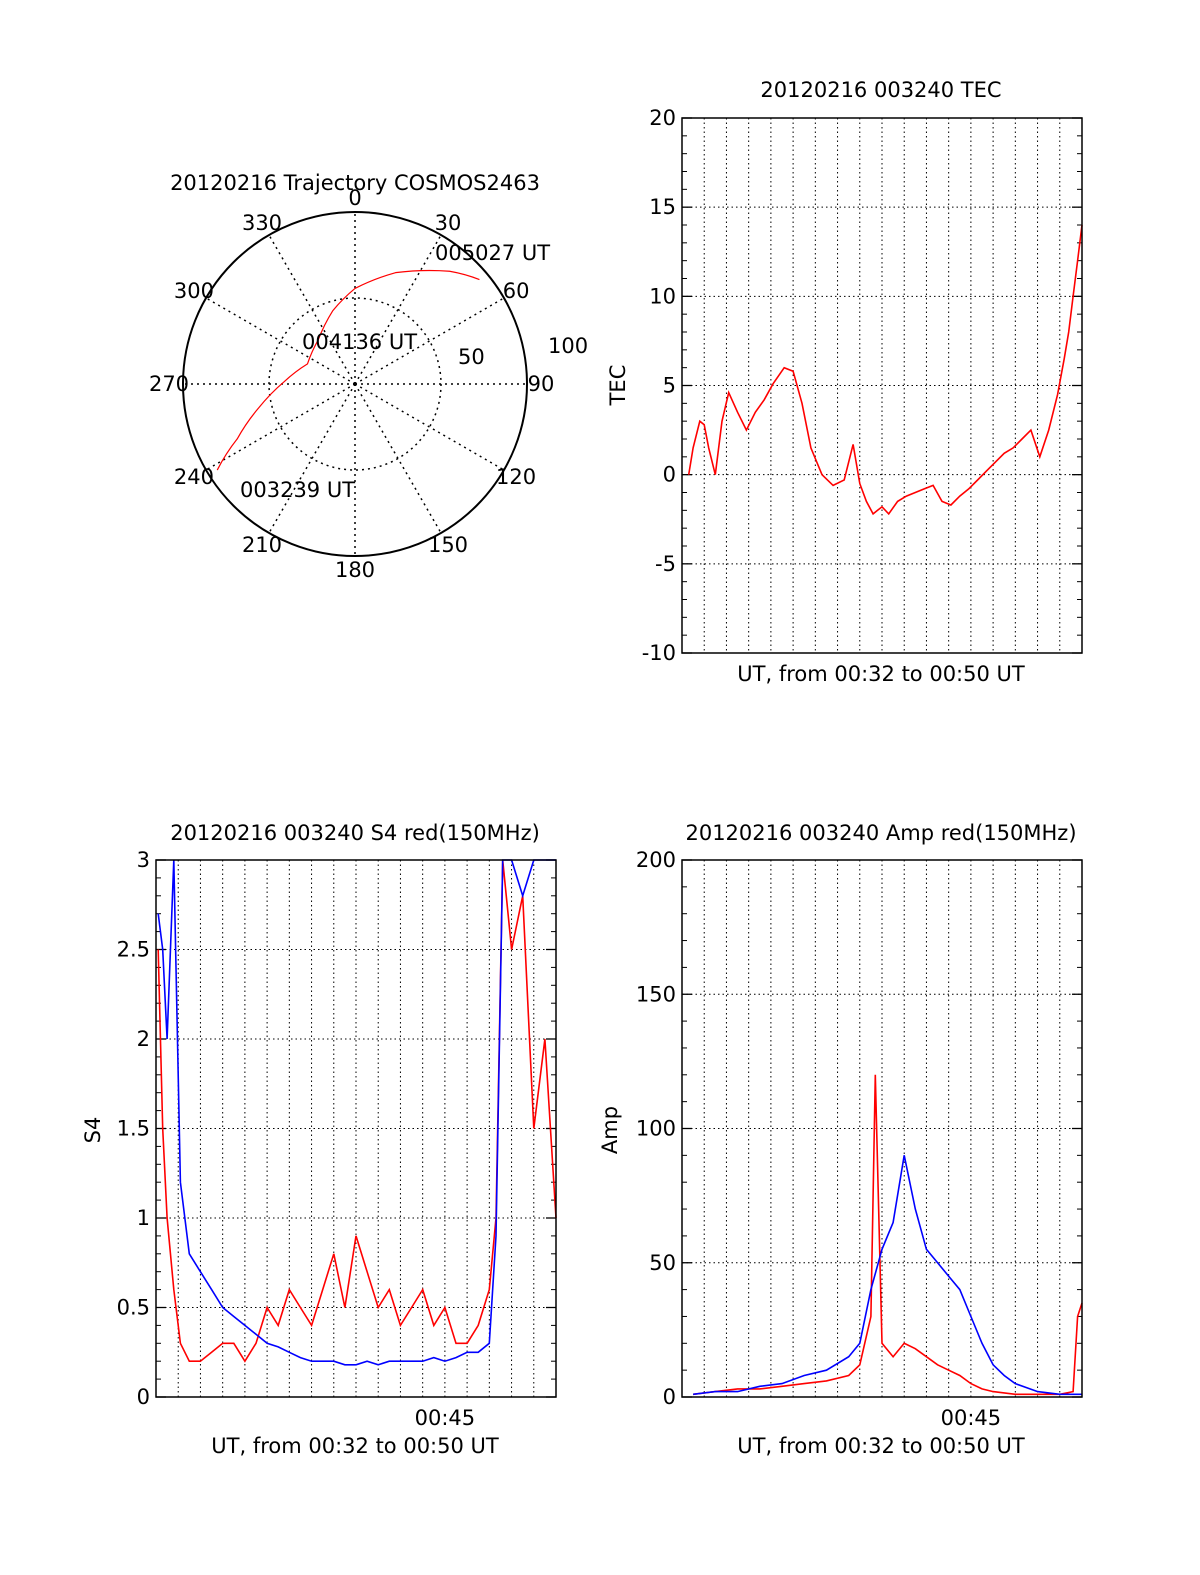 The image size is (1200, 1575). What do you see at coordinates (471, 357) in the screenshot?
I see `polar-radial-label-50: 50` at bounding box center [471, 357].